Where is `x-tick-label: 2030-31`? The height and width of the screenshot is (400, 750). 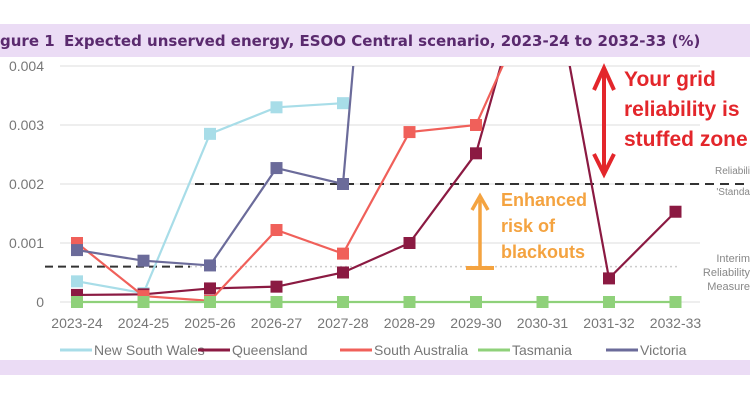
x-tick-label: 2030-31 is located at coordinates (543, 323).